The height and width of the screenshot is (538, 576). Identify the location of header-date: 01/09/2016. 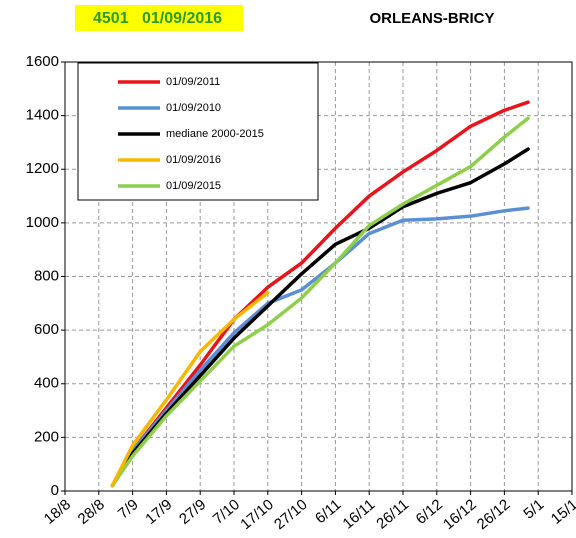
(182, 18).